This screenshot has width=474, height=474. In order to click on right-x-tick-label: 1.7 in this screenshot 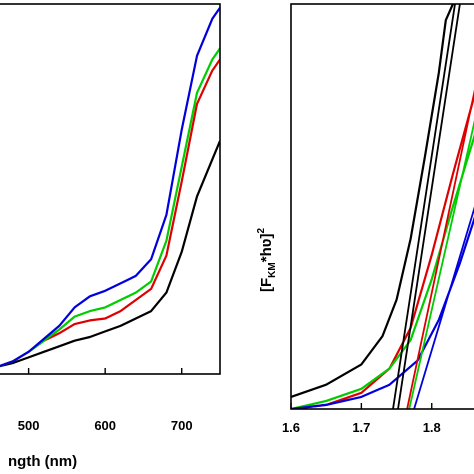, I will do `click(361, 427)`.